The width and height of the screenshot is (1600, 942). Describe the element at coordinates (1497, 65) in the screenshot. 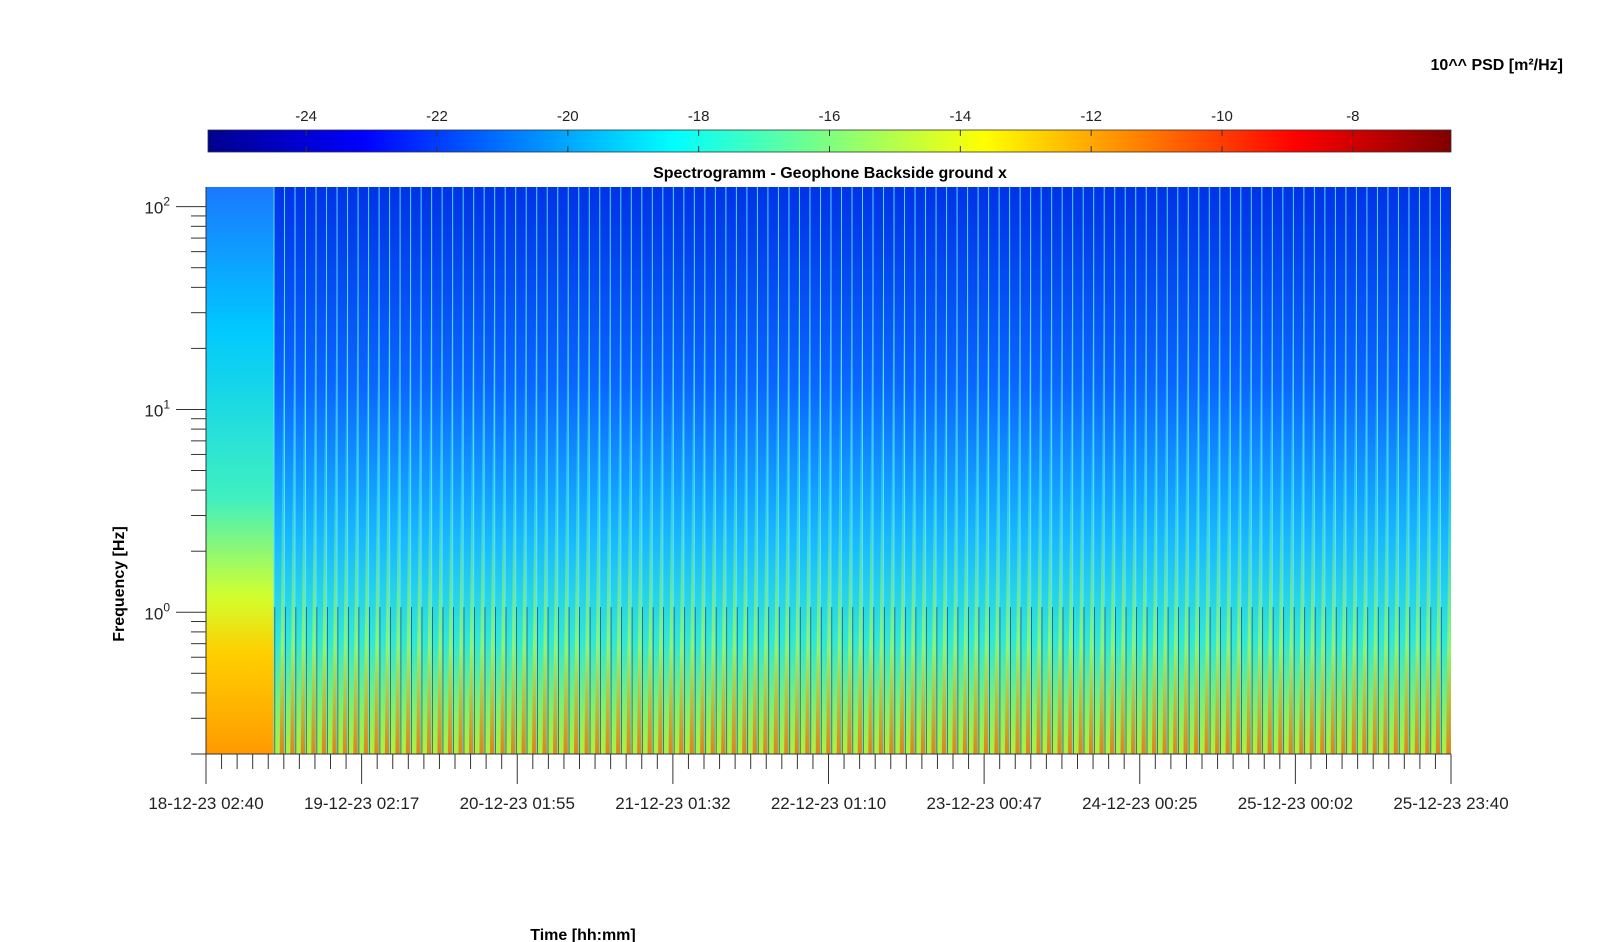

I see `colorbar-label: 10^^ PSD [m²/Hz]` at that location.